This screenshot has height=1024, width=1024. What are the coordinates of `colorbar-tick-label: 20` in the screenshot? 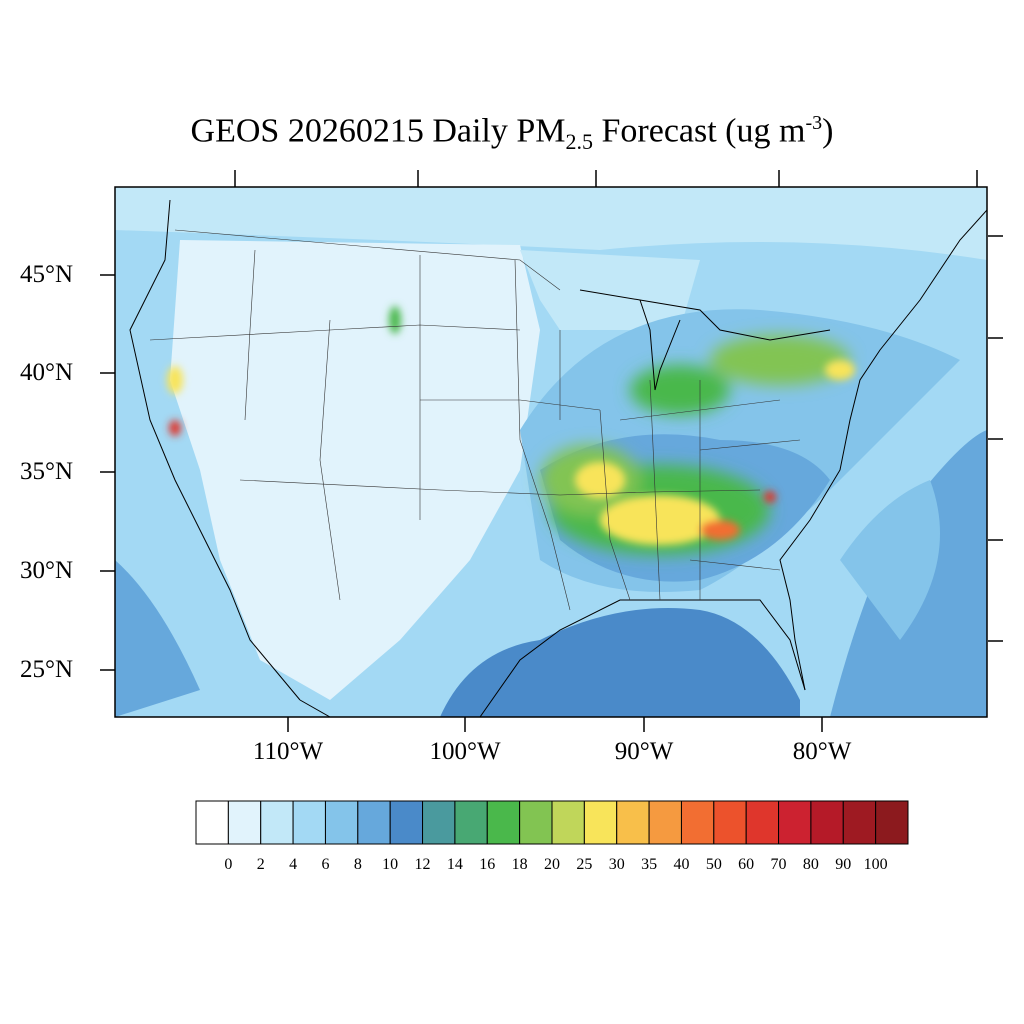 It's located at (552, 864).